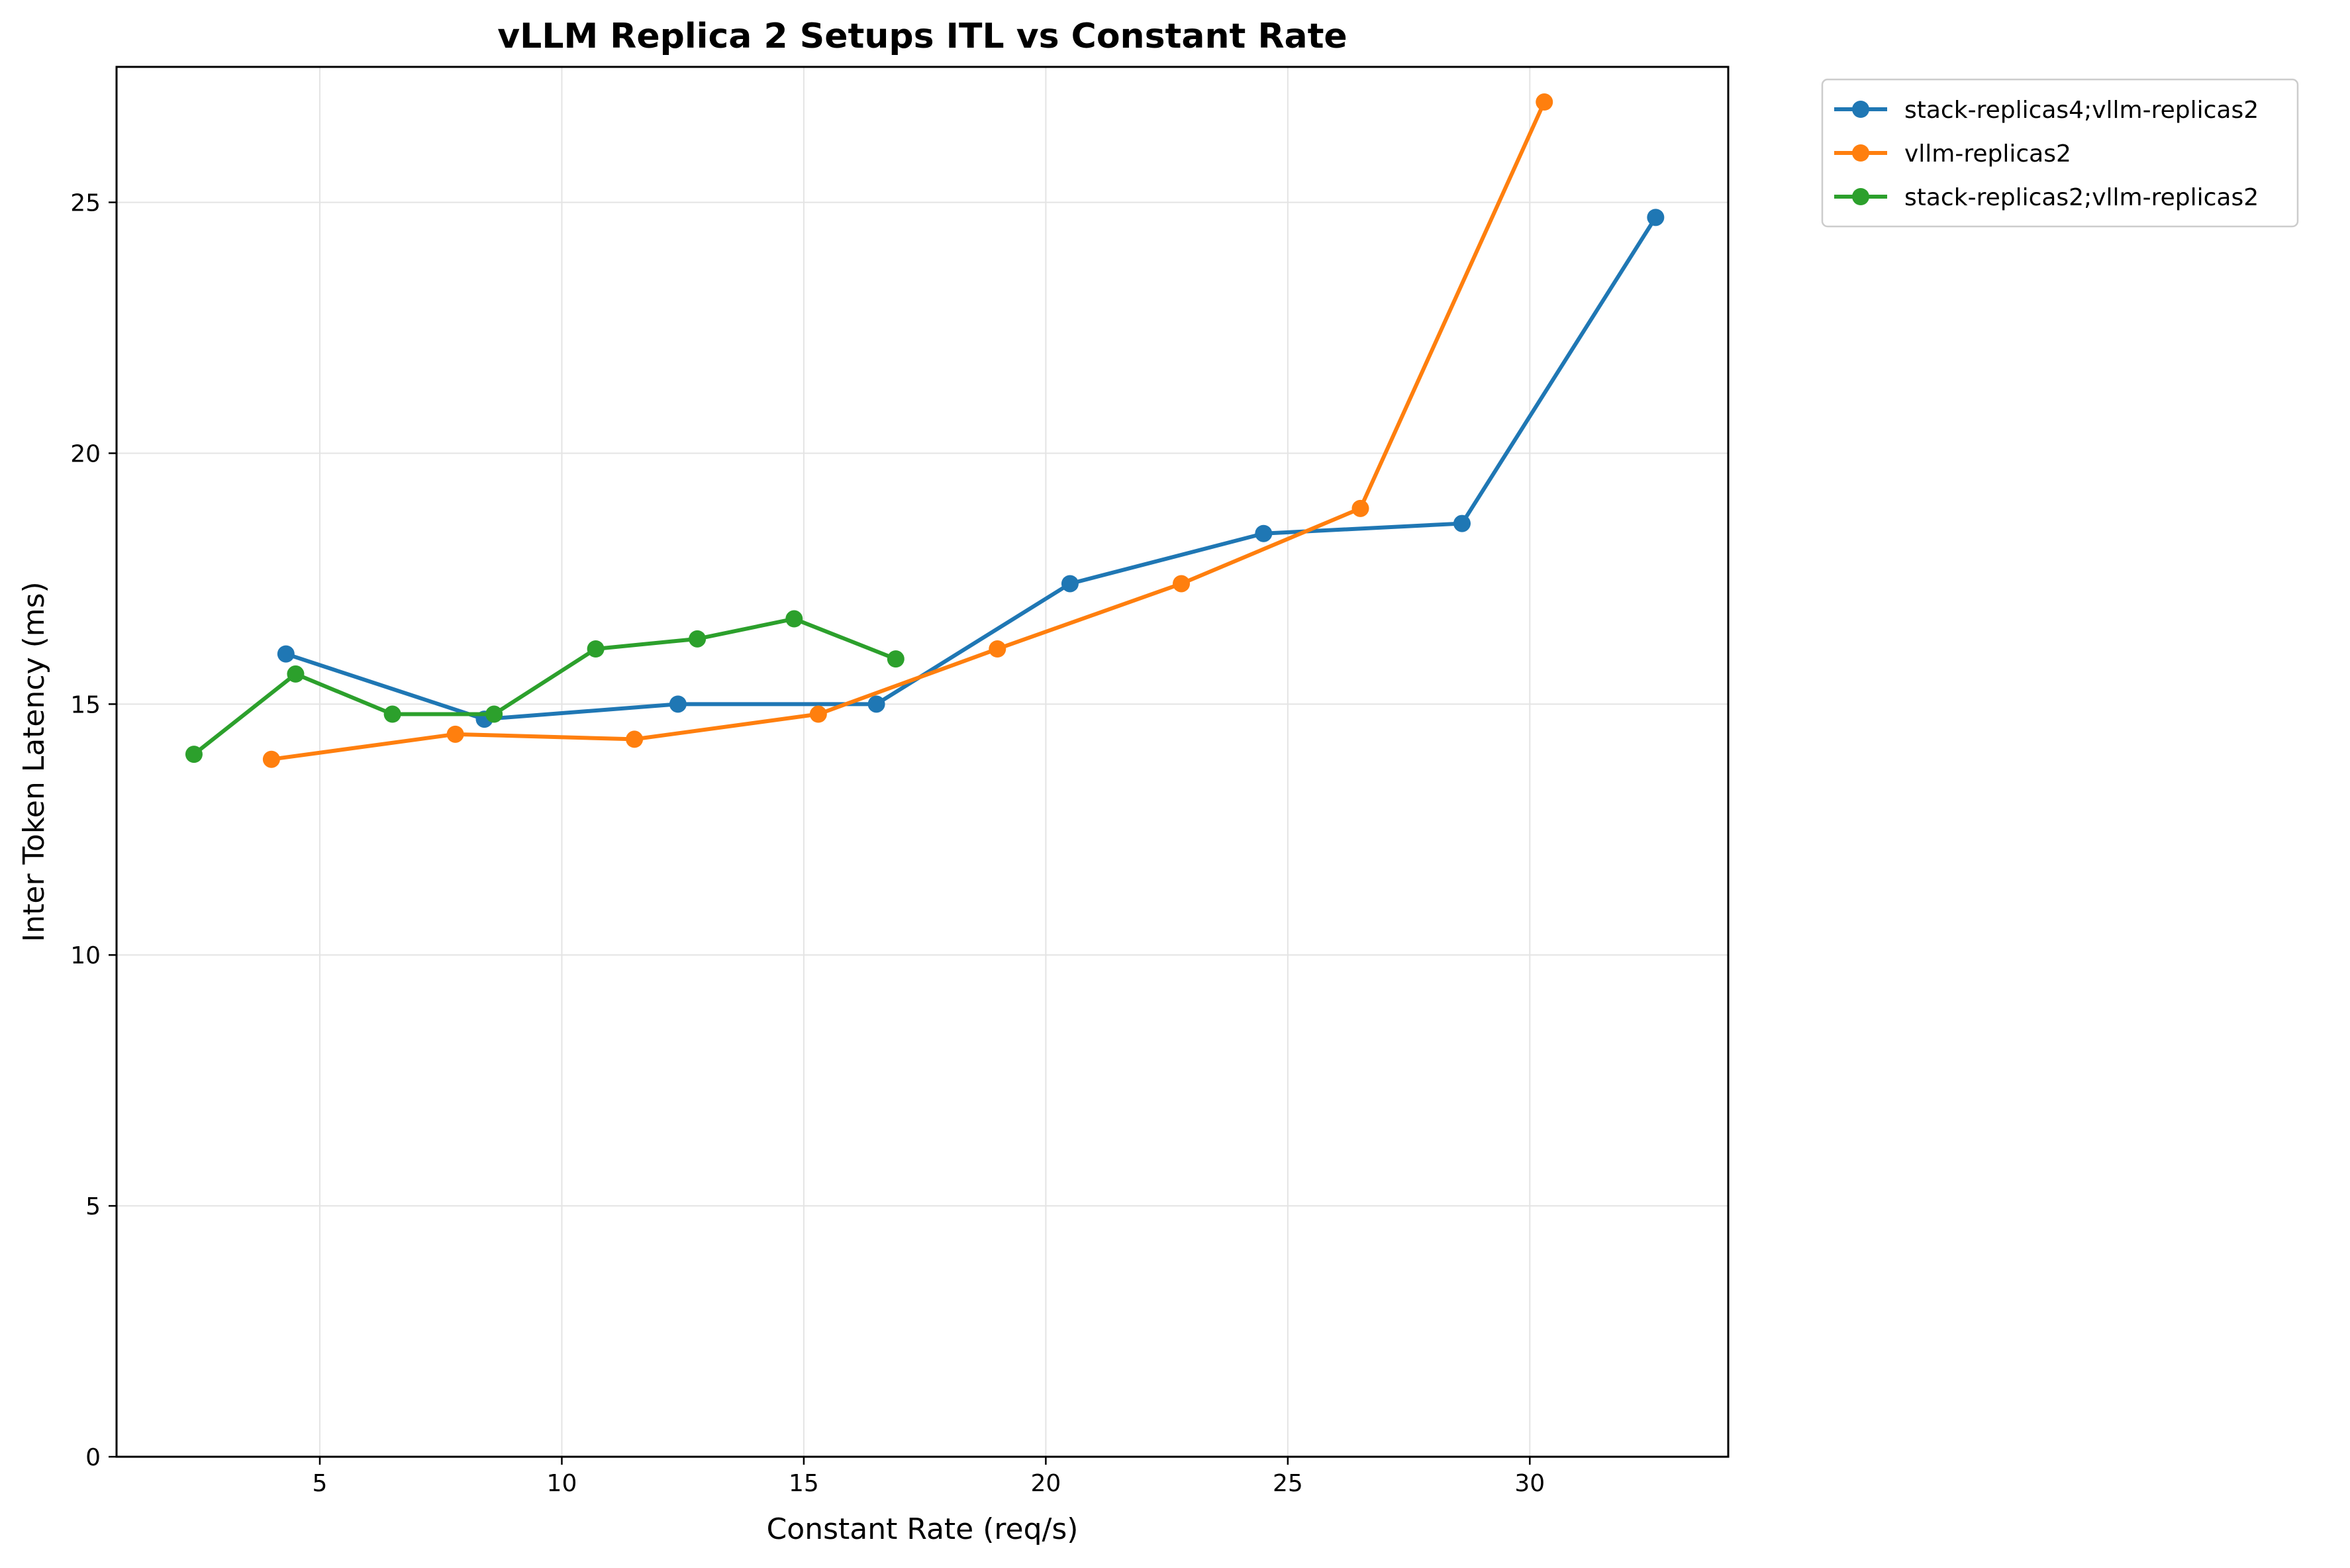 This screenshot has height=1568, width=2350. Describe the element at coordinates (923, 1529) in the screenshot. I see `x-axis-label: Constant Rate (req/s)` at that location.